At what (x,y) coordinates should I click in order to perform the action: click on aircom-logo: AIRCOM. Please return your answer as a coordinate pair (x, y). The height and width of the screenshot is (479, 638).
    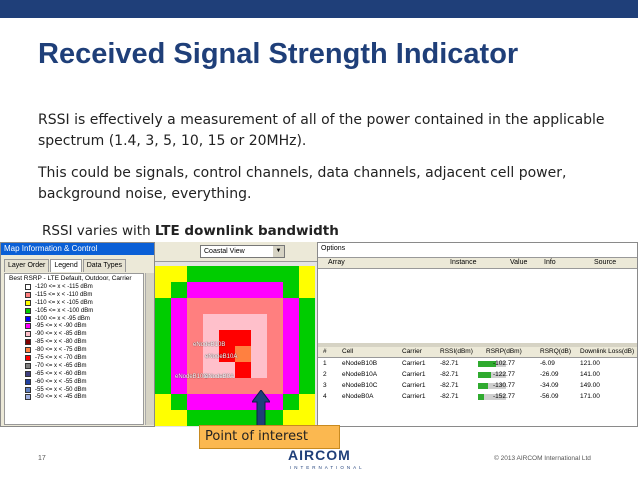
    Looking at the image, I should click on (319, 455).